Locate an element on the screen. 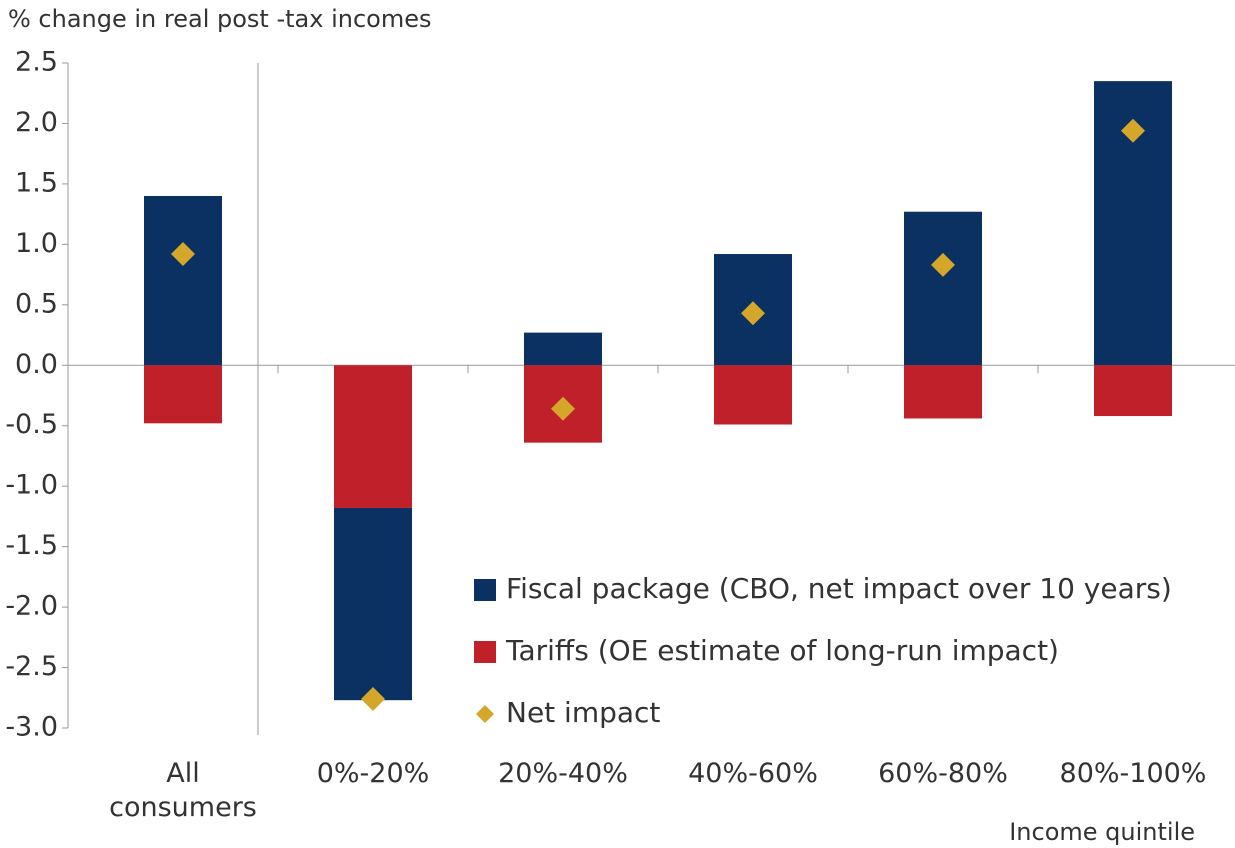 The image size is (1235, 848). y-tick-label: -2.5 is located at coordinates (31, 666).